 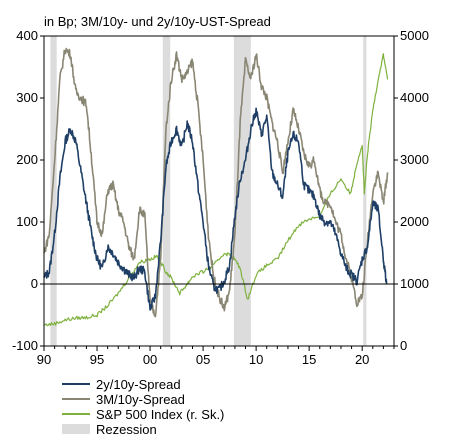 I want to click on y-left-tick-label: 0, so click(x=34, y=283).